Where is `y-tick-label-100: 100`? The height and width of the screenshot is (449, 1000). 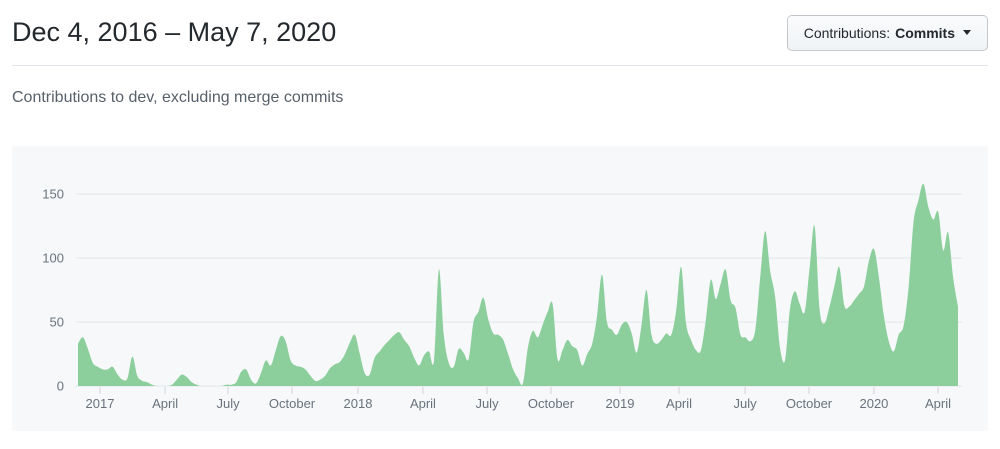 y-tick-label-100: 100 is located at coordinates (53, 258).